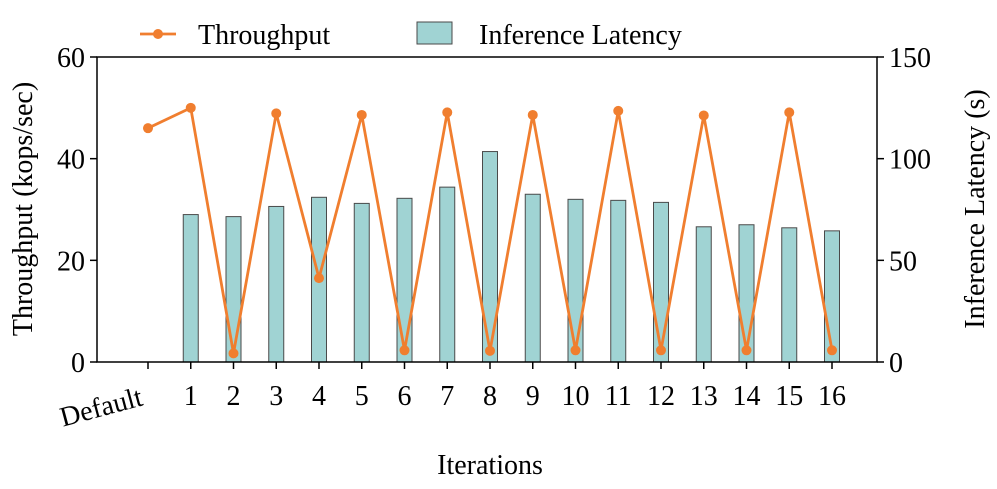 This screenshot has width=997, height=489. Describe the element at coordinates (276, 396) in the screenshot. I see `x-tick-label-3: 3` at that location.